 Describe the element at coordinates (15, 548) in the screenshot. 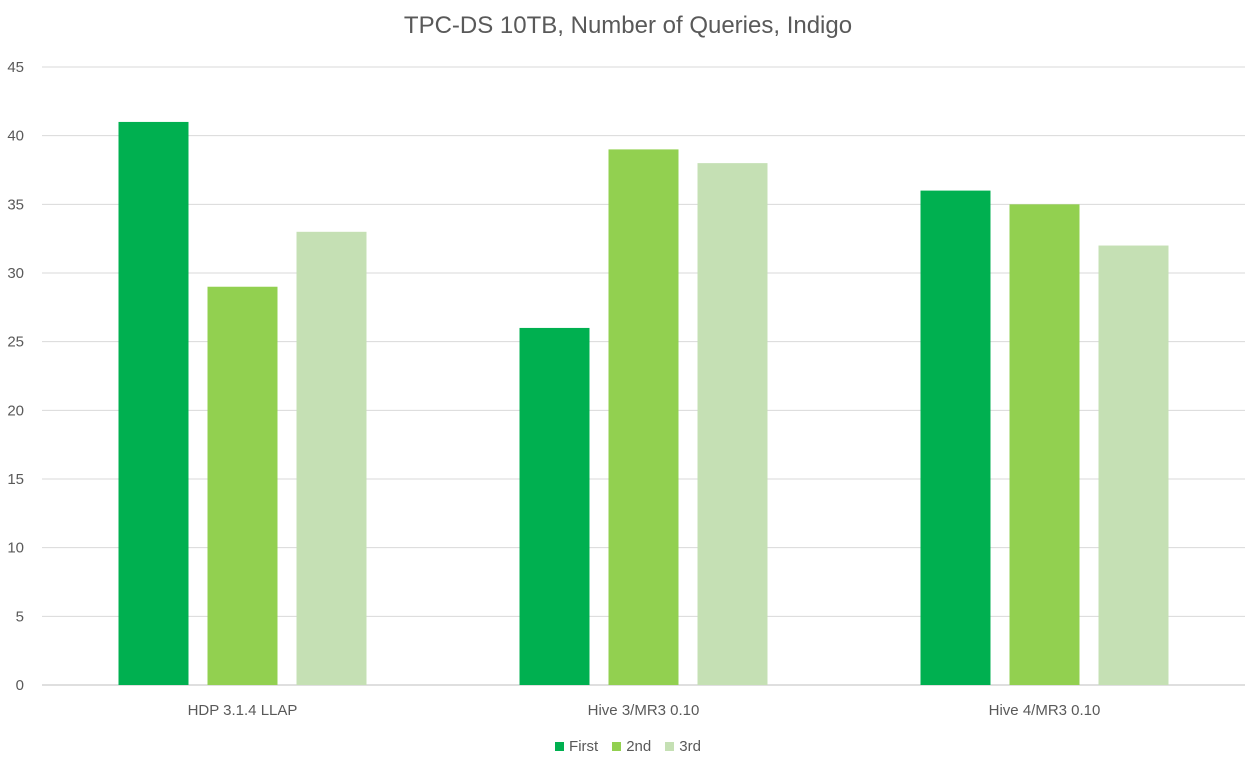

I see `y-tick-label: 10` at that location.